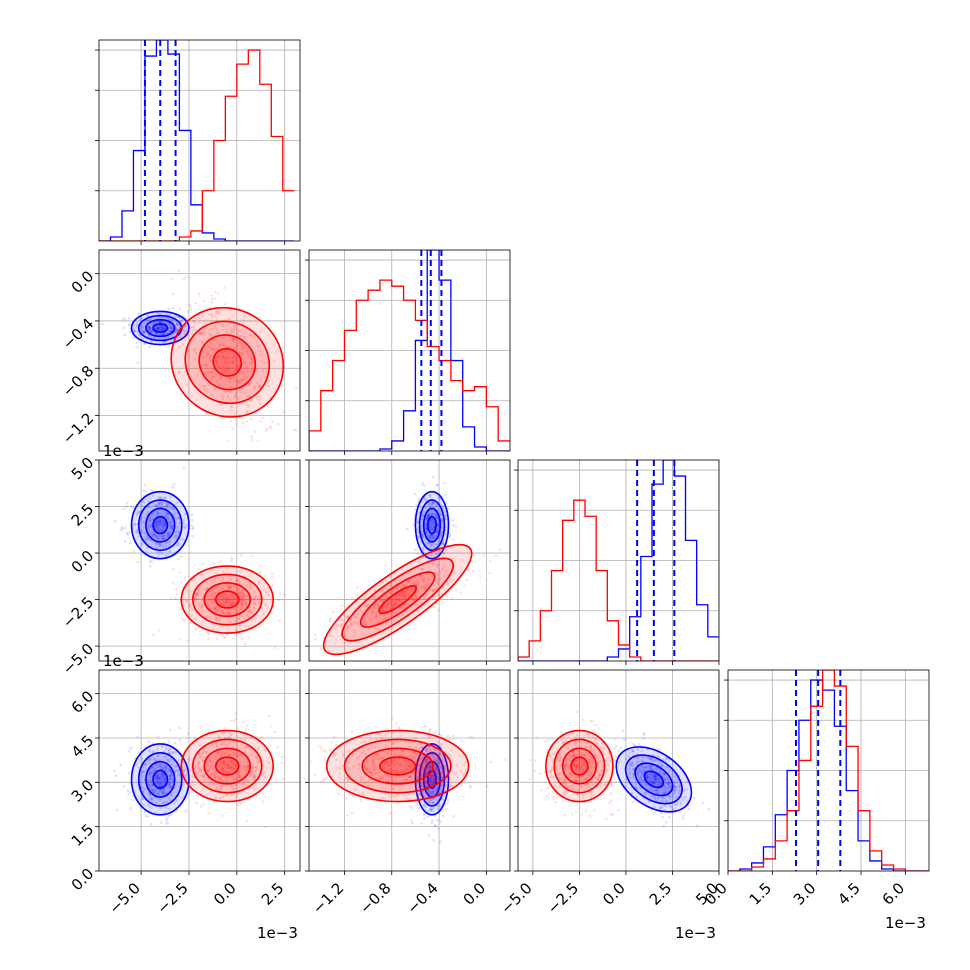  What do you see at coordinates (614, 894) in the screenshot?
I see `x-tick-label: 0.0` at bounding box center [614, 894].